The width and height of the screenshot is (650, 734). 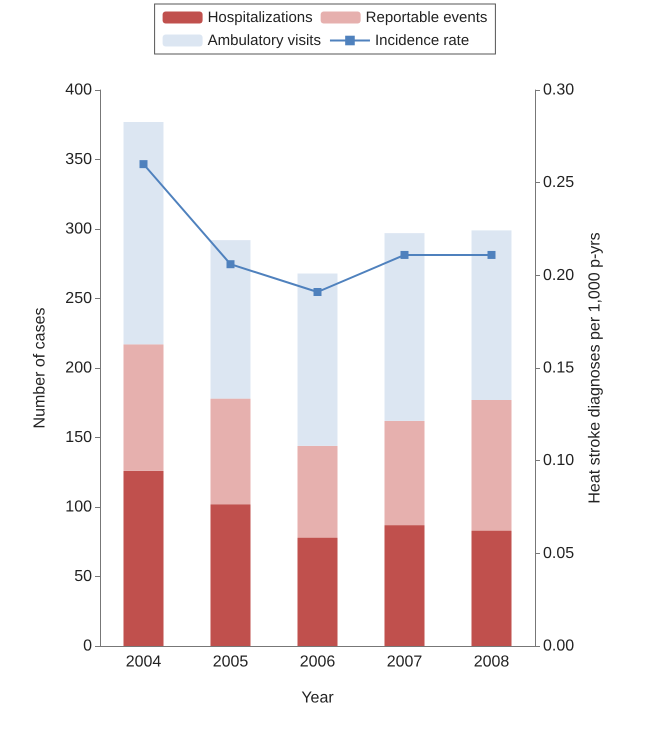 What do you see at coordinates (78, 368) in the screenshot?
I see `y-tick-label: 200` at bounding box center [78, 368].